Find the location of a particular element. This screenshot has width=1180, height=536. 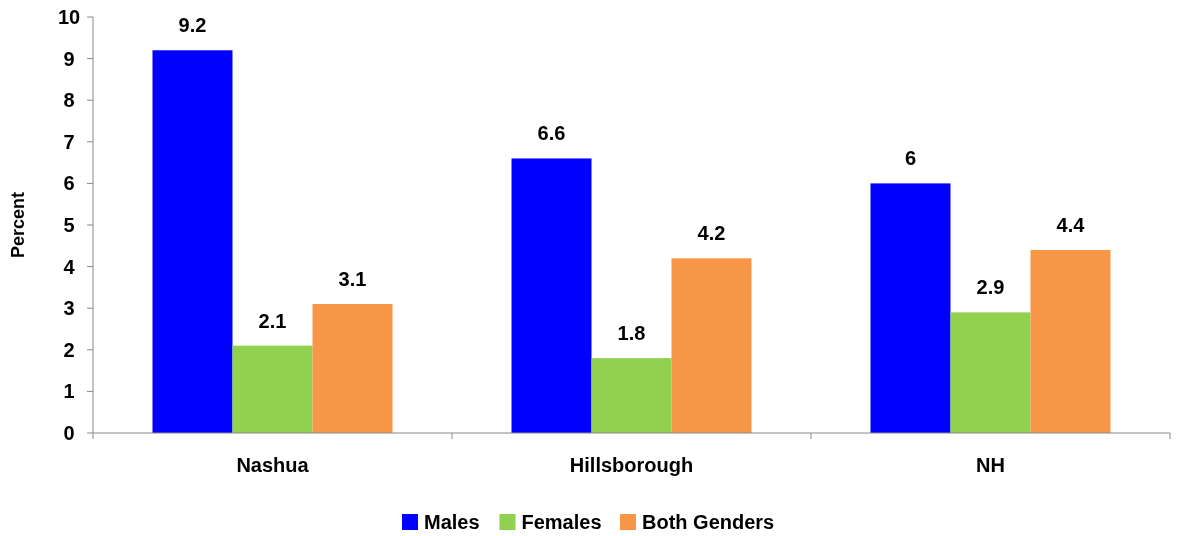

y-tick-label: 5 is located at coordinates (69, 225).